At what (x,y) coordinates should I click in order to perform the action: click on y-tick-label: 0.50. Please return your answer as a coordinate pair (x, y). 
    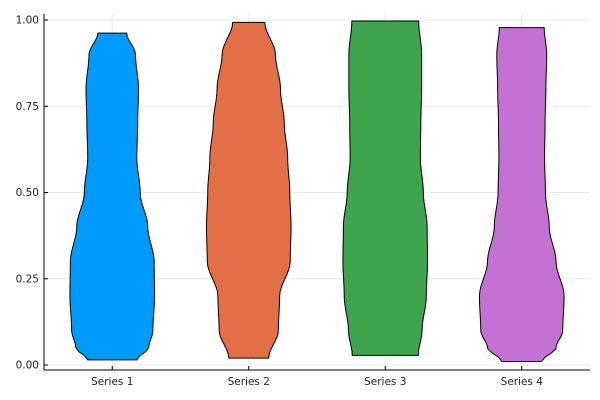
    Looking at the image, I should click on (27, 193).